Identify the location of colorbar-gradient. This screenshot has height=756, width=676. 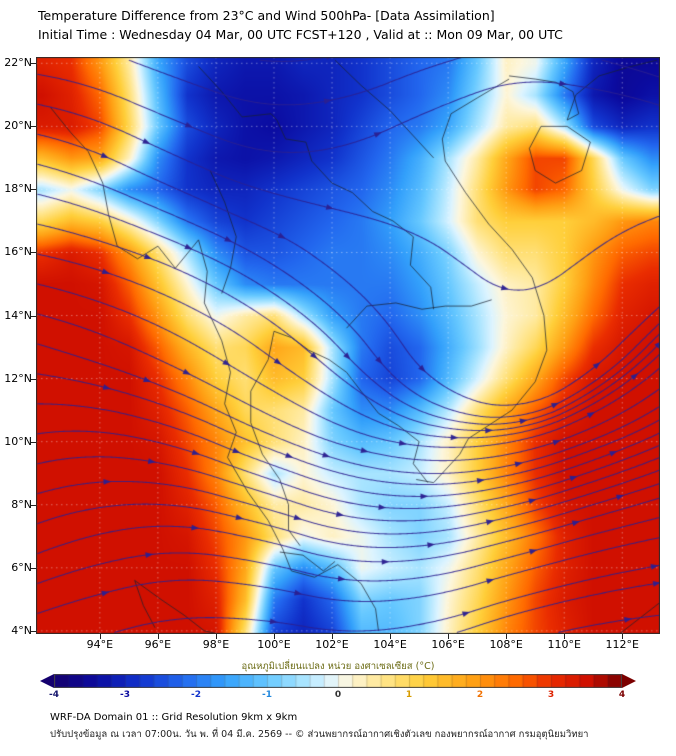
(338, 681).